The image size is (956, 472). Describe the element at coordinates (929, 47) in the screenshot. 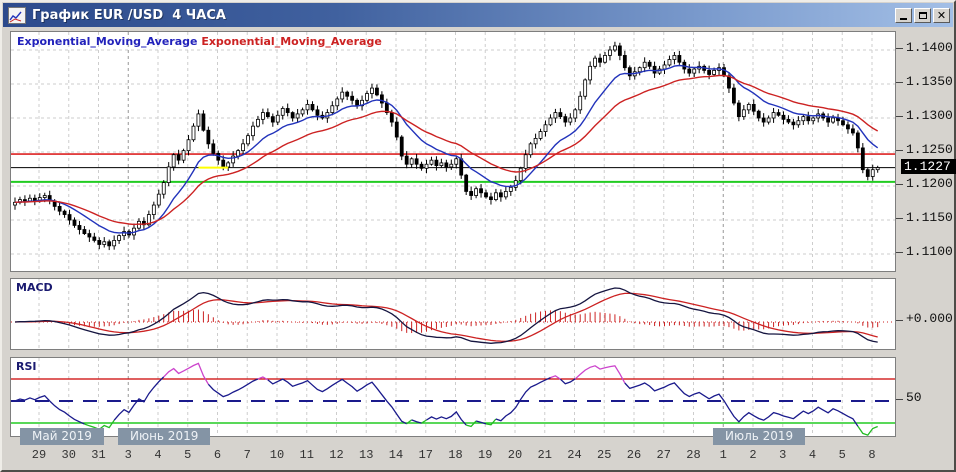

I see `price-tick-label: 1.1400` at that location.